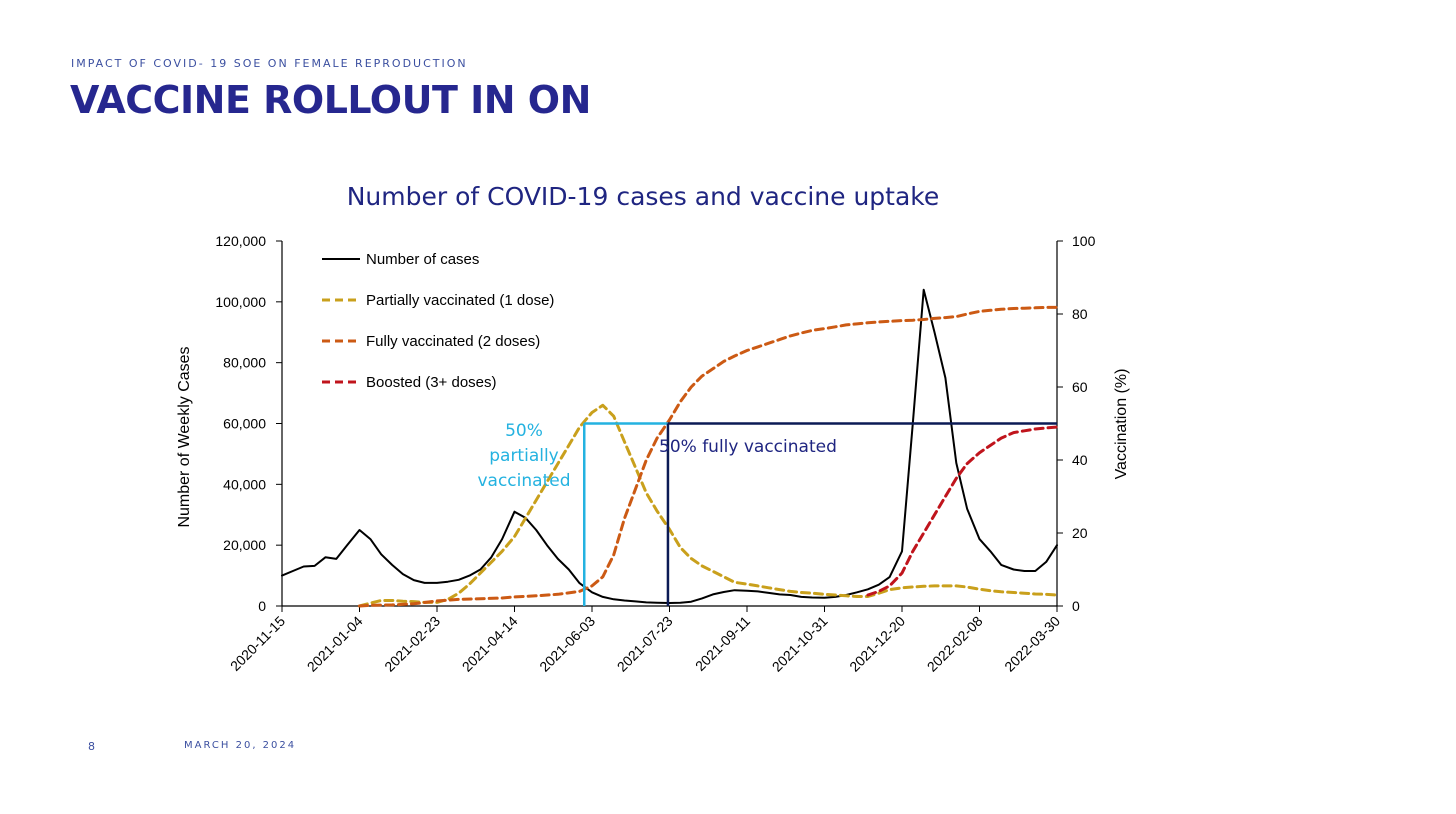  Describe the element at coordinates (330, 100) in the screenshot. I see `slide-title: VACCINE ROLLOUT IN ON` at that location.